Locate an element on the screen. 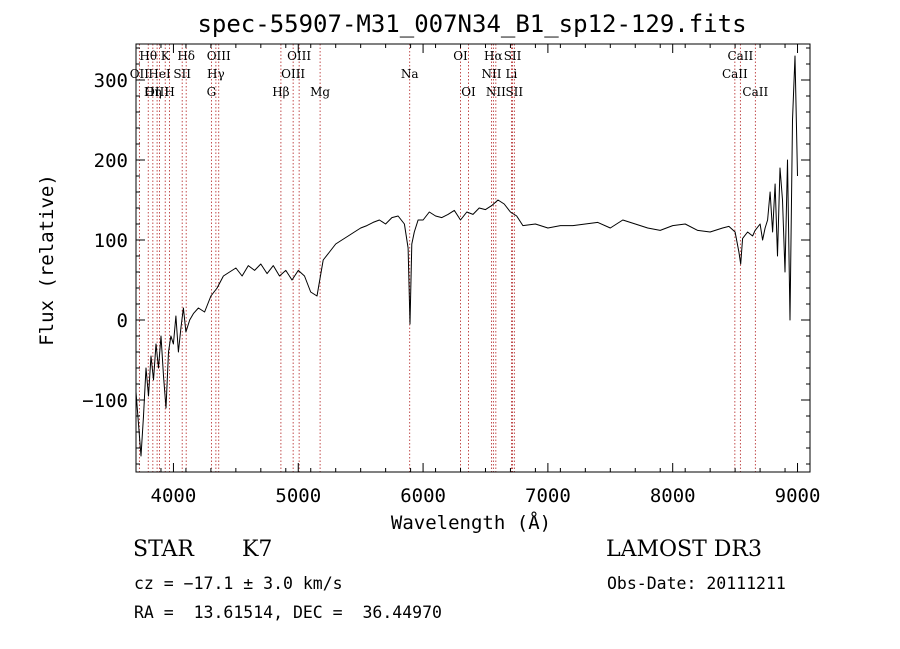 The height and width of the screenshot is (649, 900). x-tick-label: 9000 is located at coordinates (798, 496).